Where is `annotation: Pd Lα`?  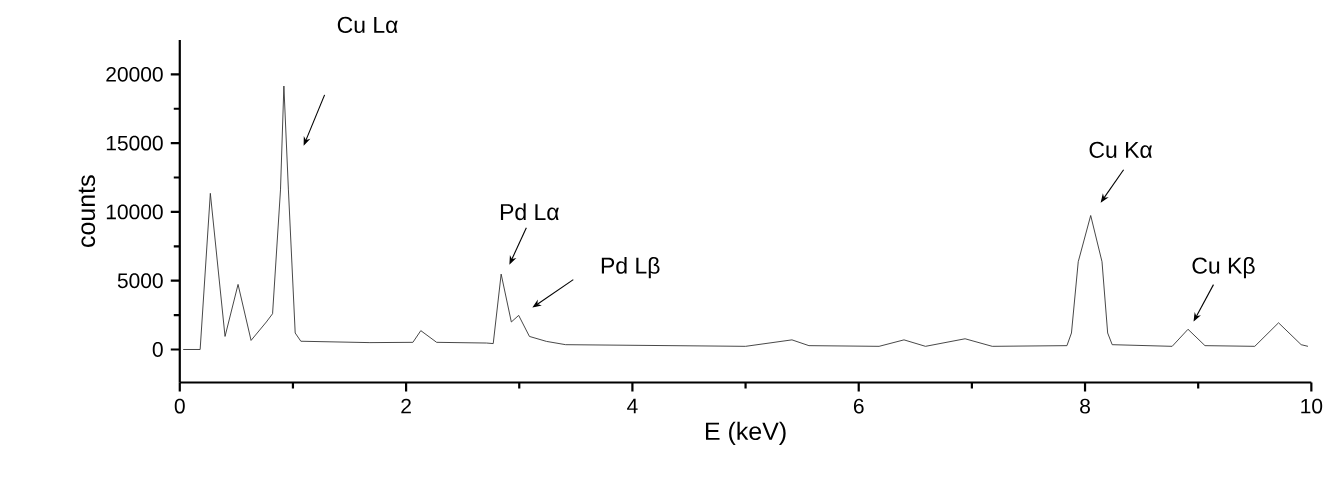
annotation: Pd Lα is located at coordinates (529, 211).